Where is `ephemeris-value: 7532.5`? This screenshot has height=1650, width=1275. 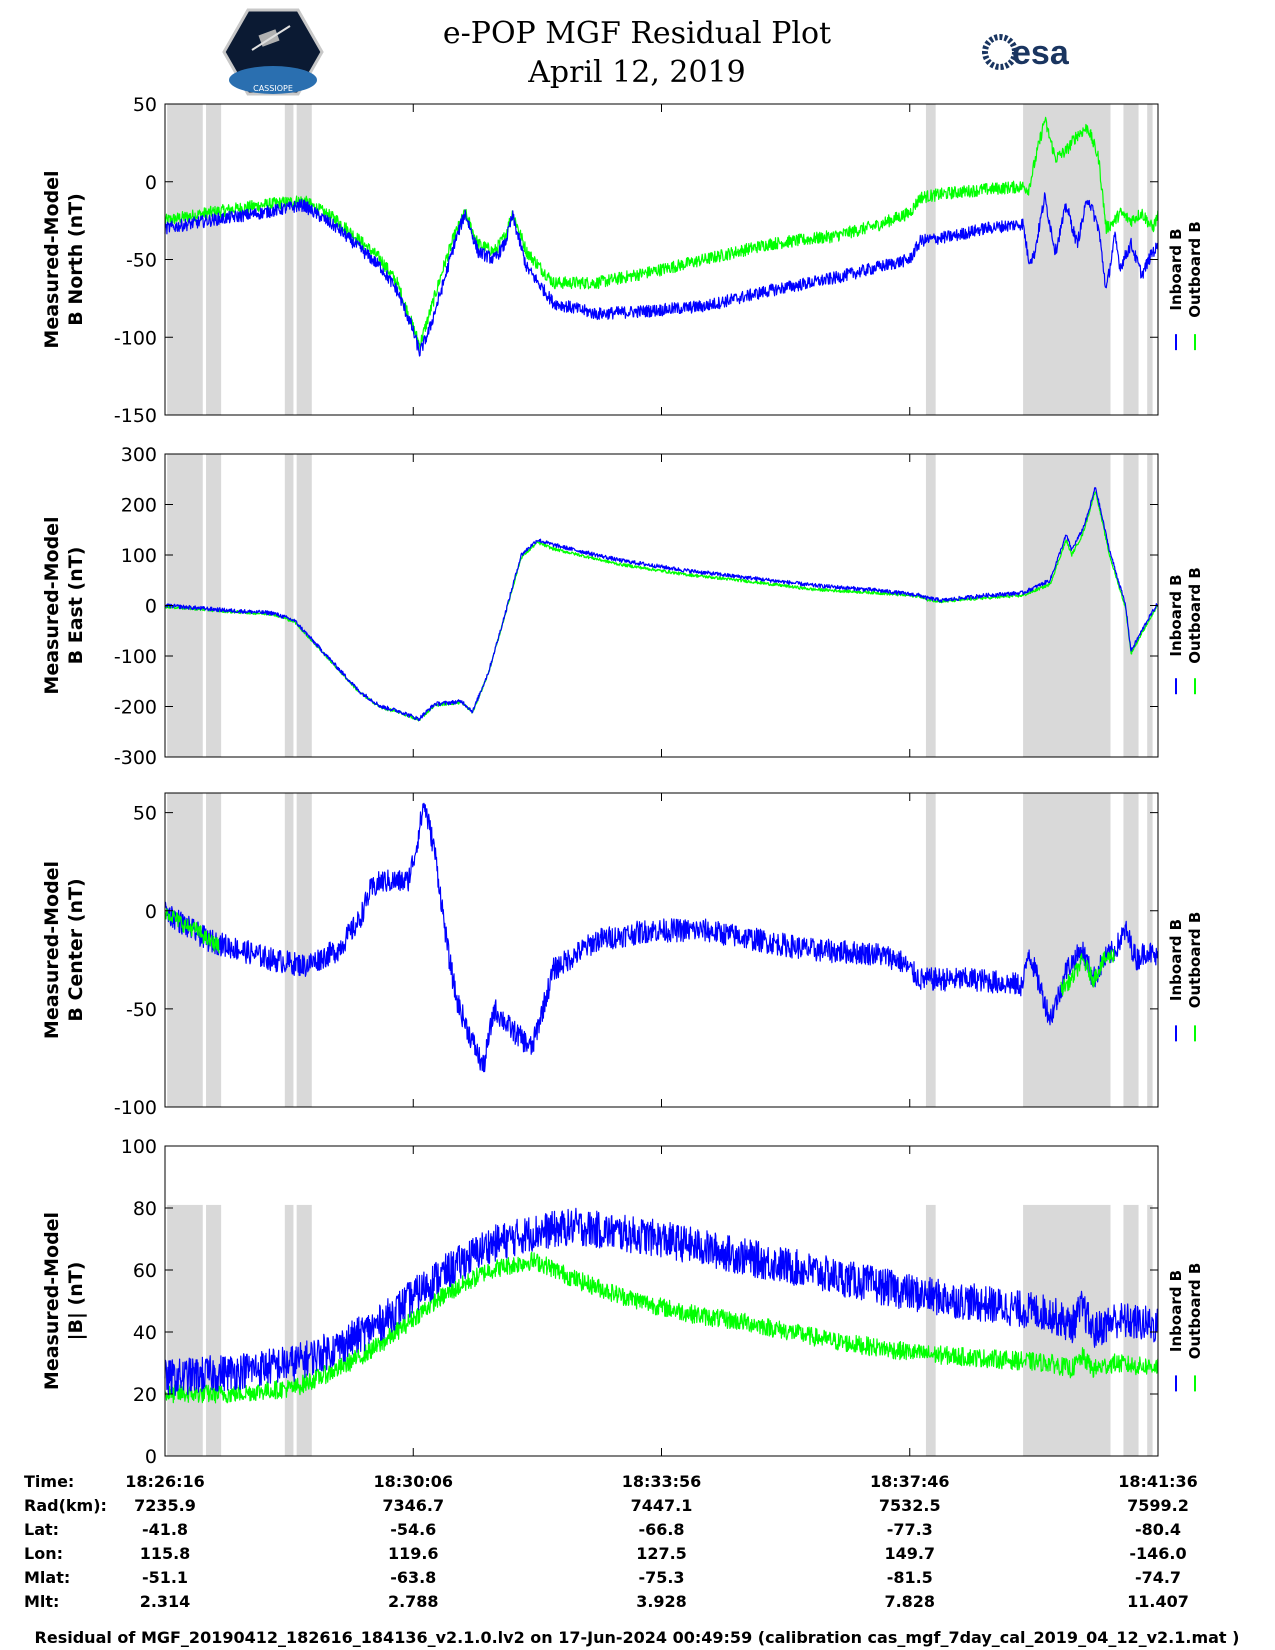 ephemeris-value: 7532.5 is located at coordinates (910, 1505).